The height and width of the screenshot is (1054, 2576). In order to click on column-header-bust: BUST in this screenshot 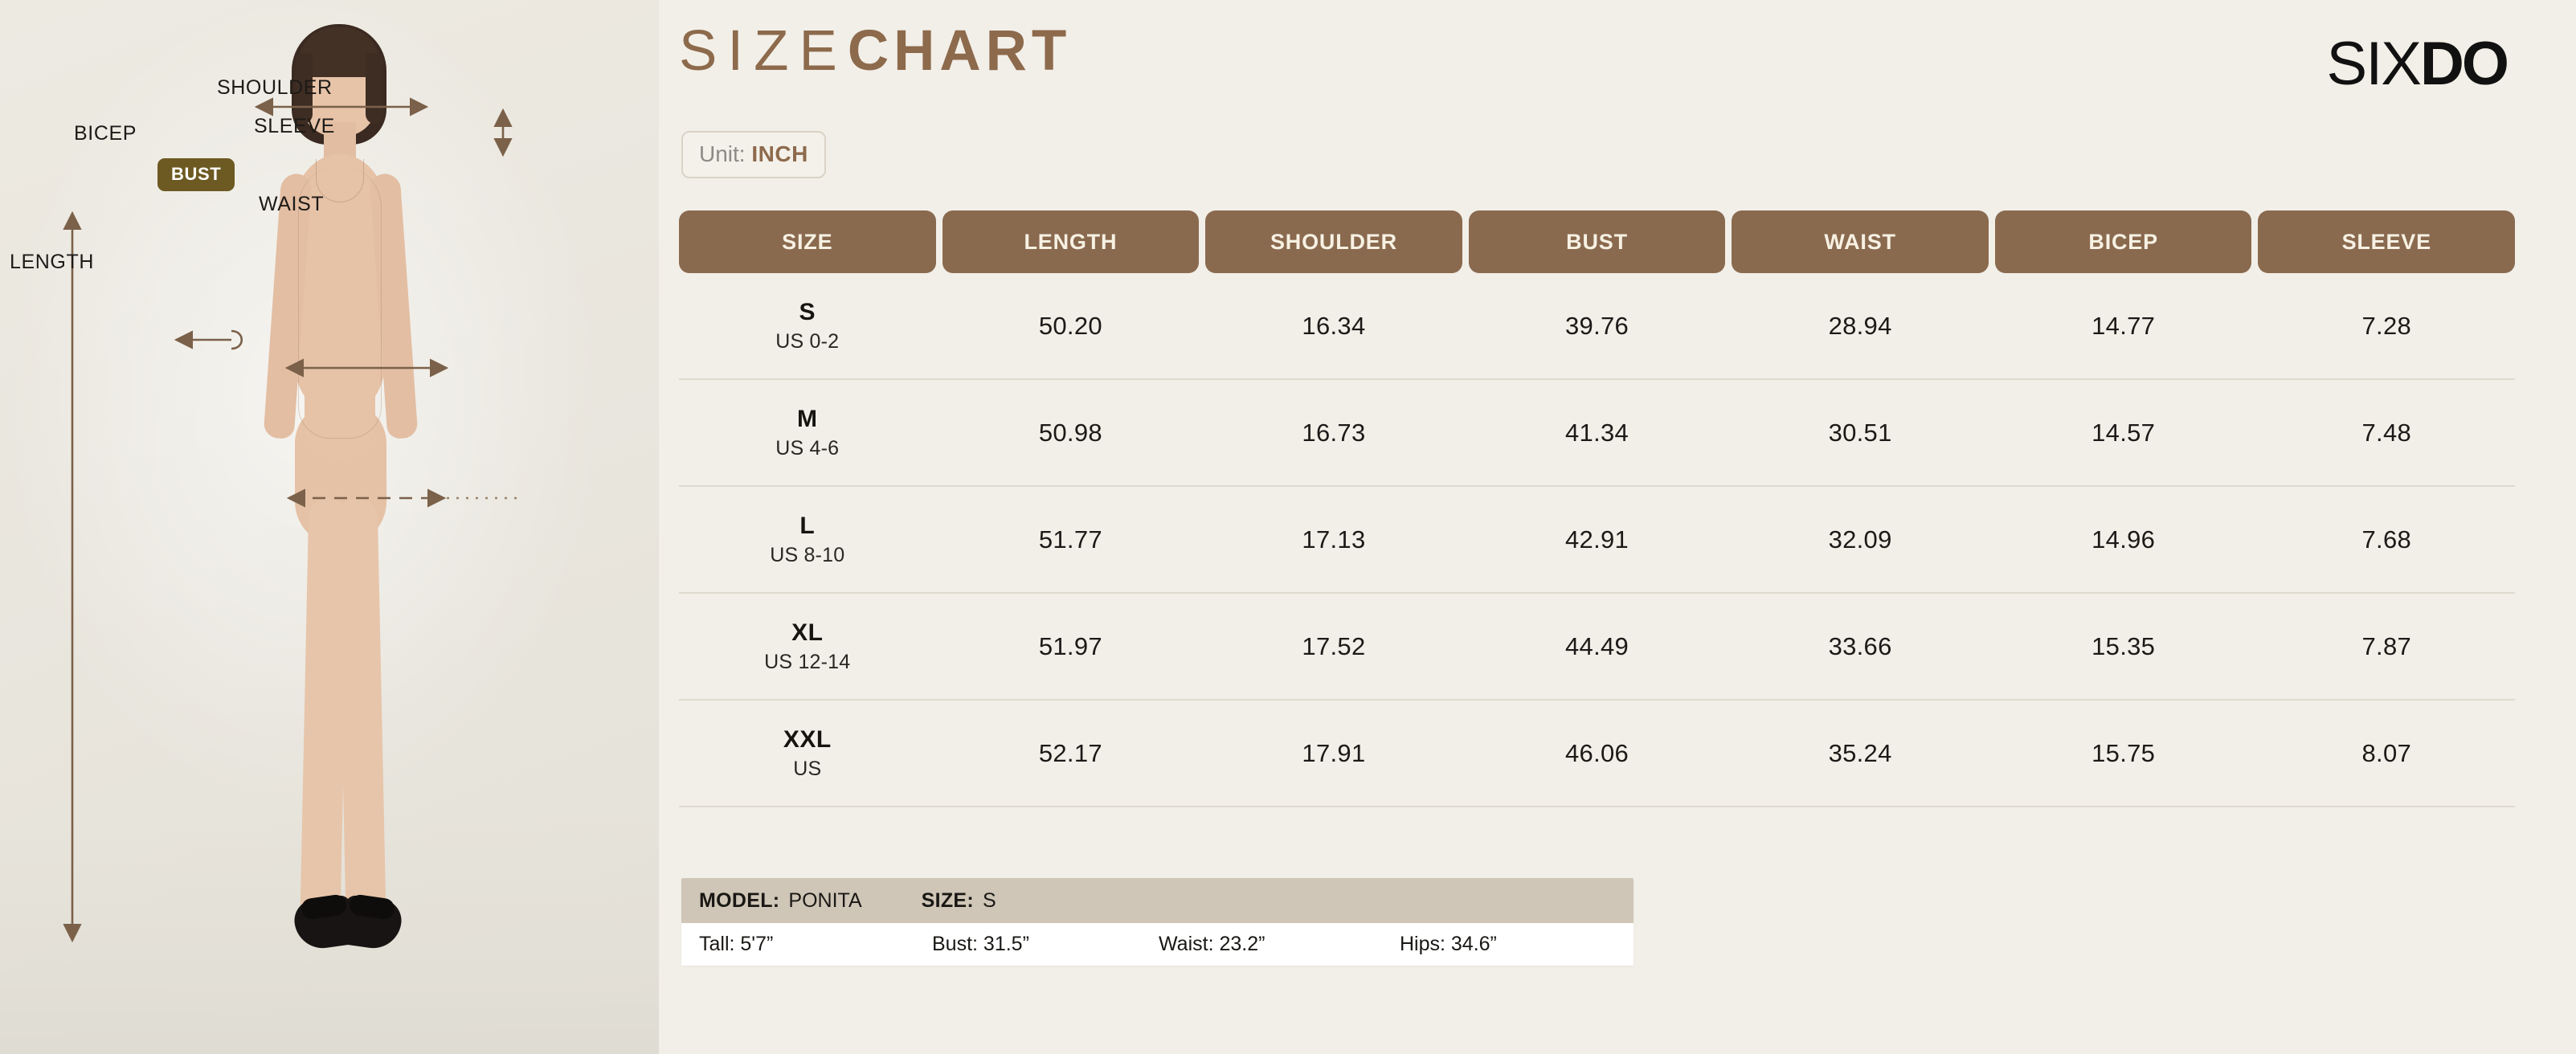, I will do `click(1597, 241)`.